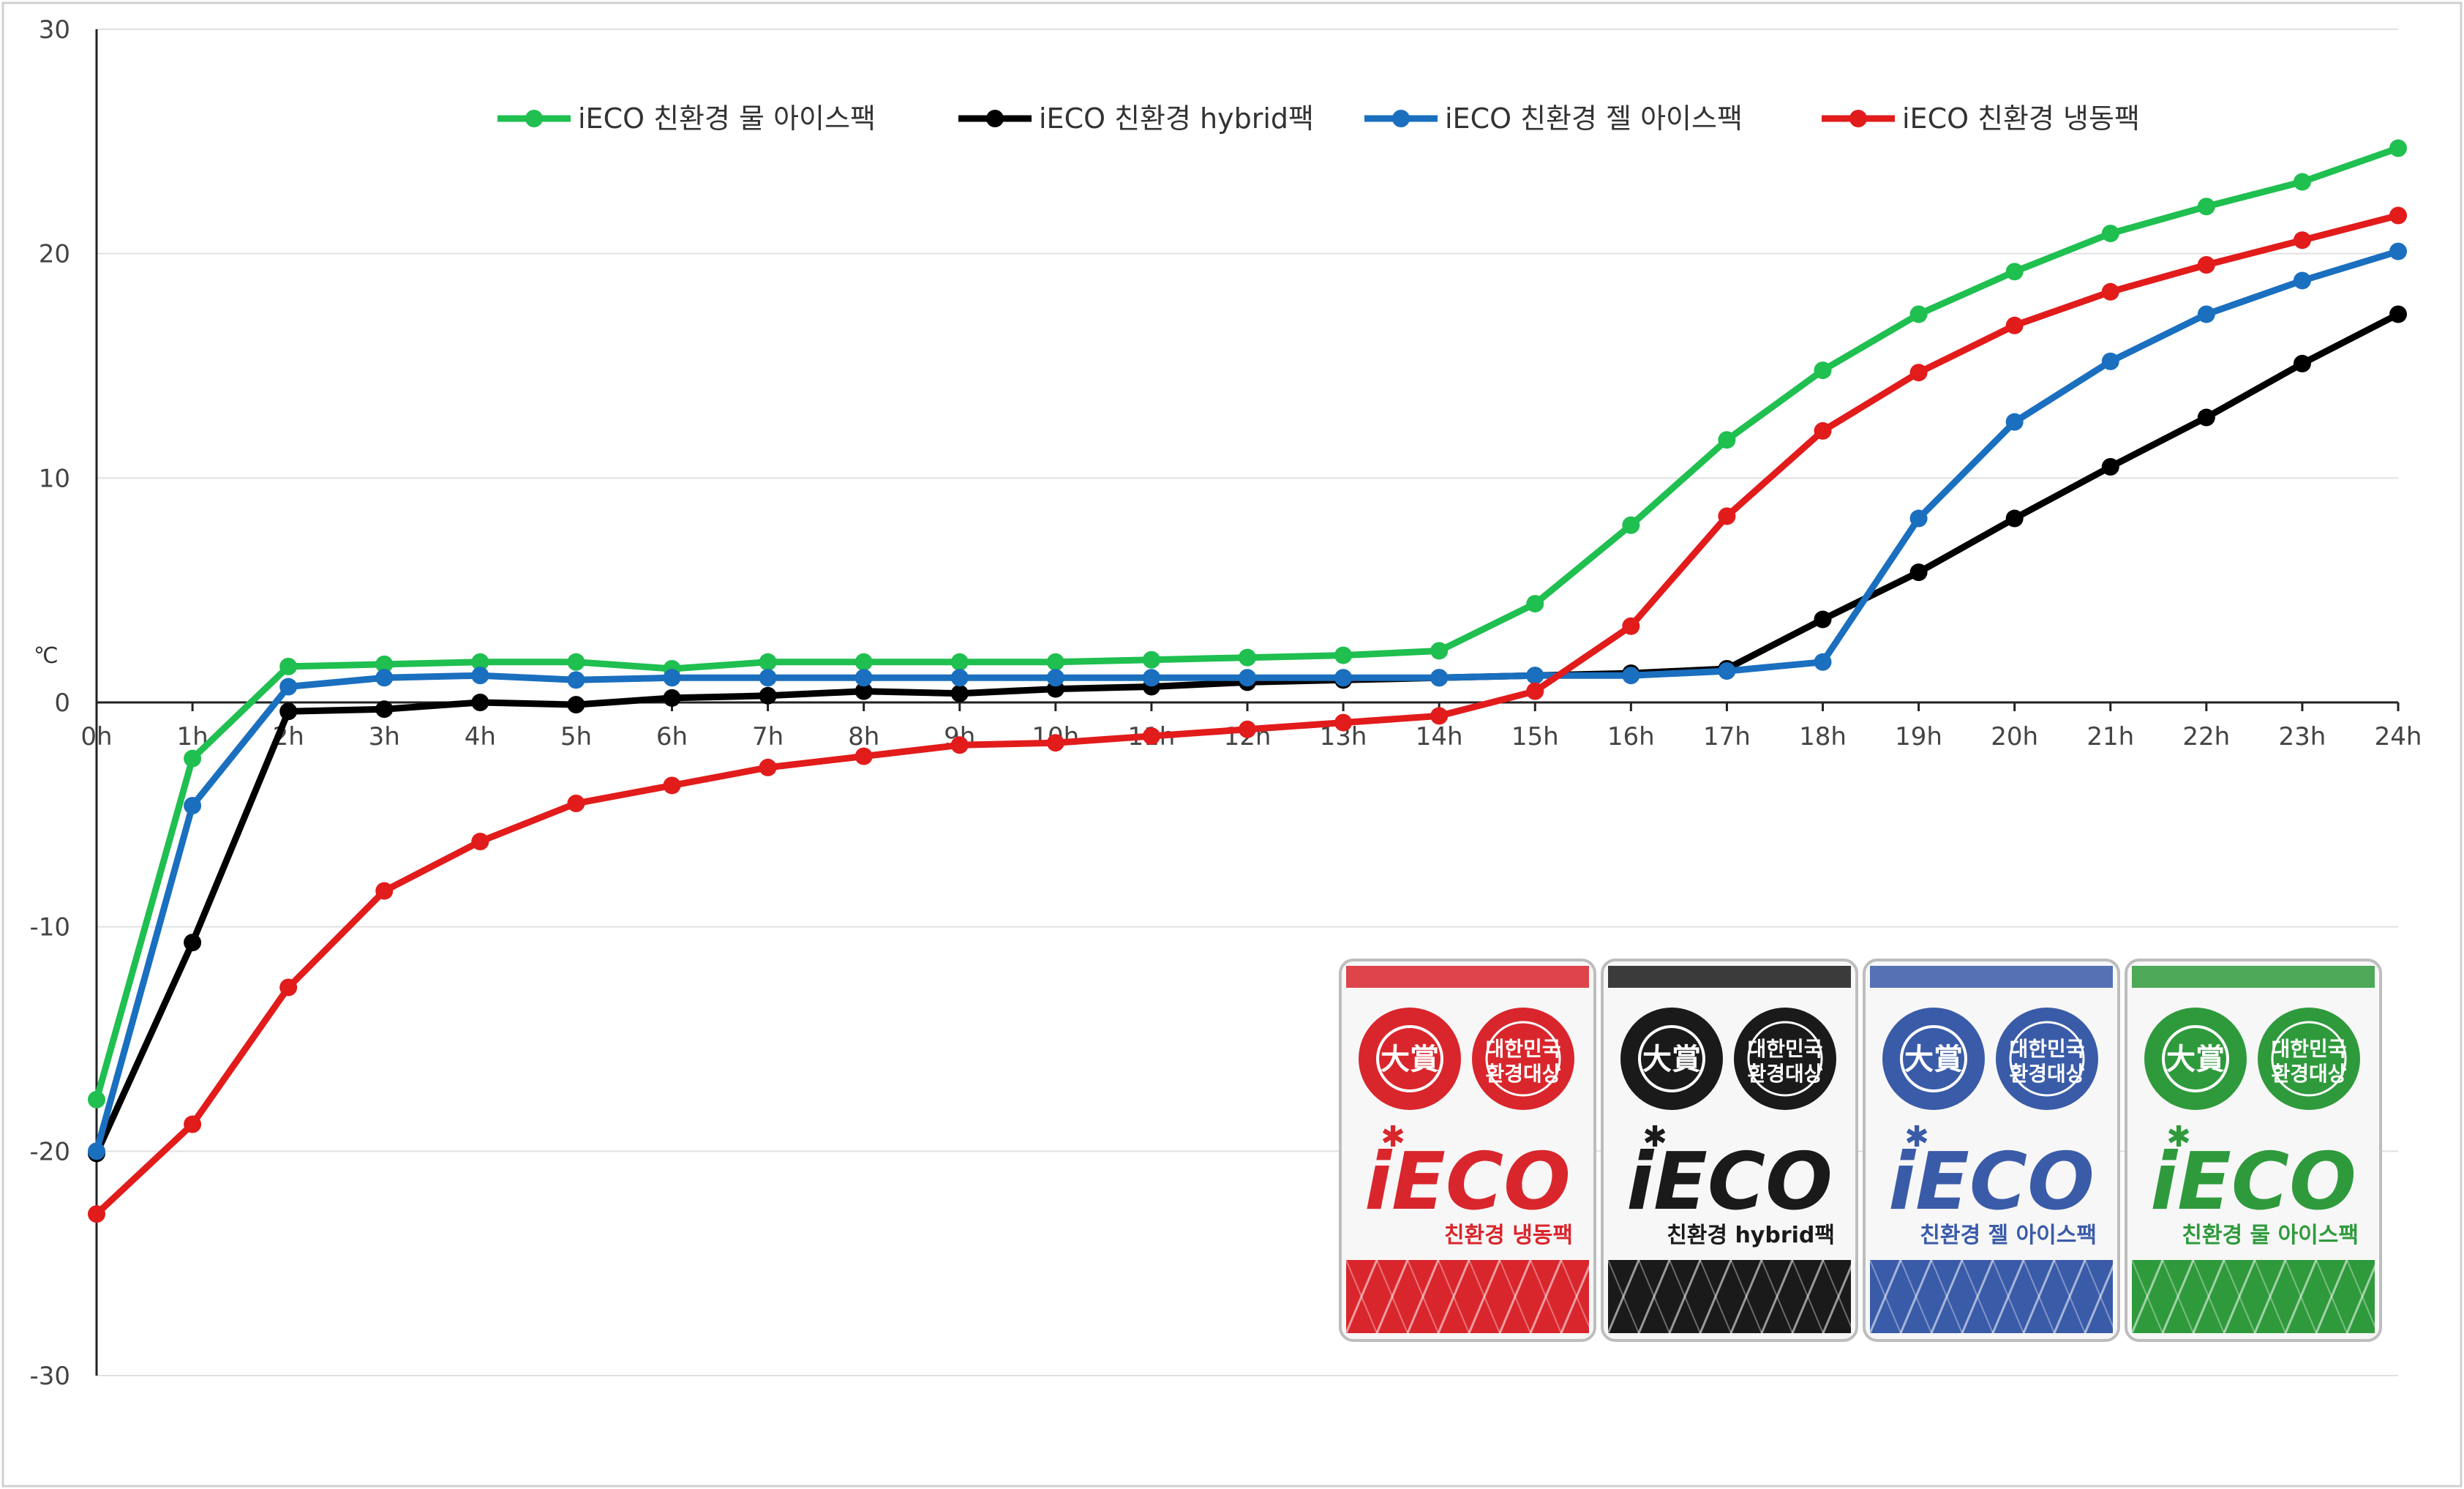  Describe the element at coordinates (2302, 736) in the screenshot. I see `x-tick-label: 23h` at that location.